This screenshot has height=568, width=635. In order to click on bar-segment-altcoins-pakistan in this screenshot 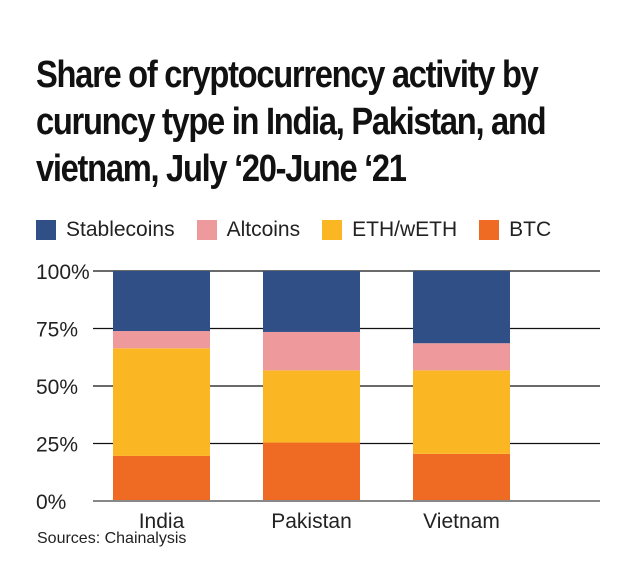, I will do `click(311, 351)`.